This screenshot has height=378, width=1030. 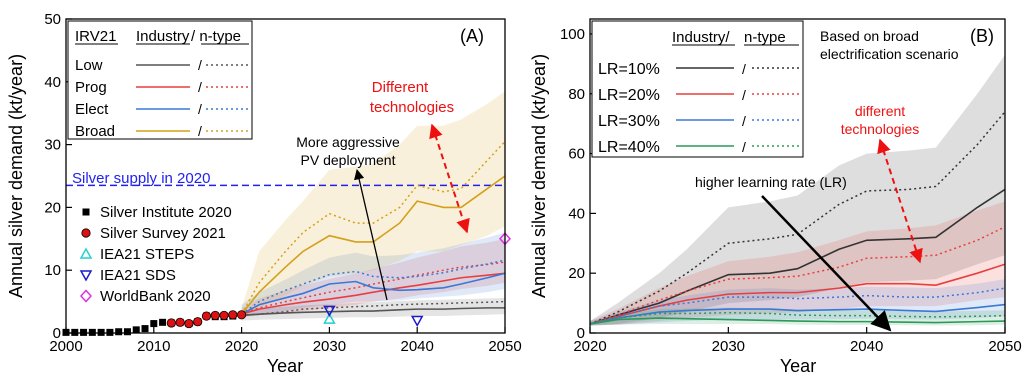 I want to click on panel-b-y-tick-label: 40, so click(x=576, y=213).